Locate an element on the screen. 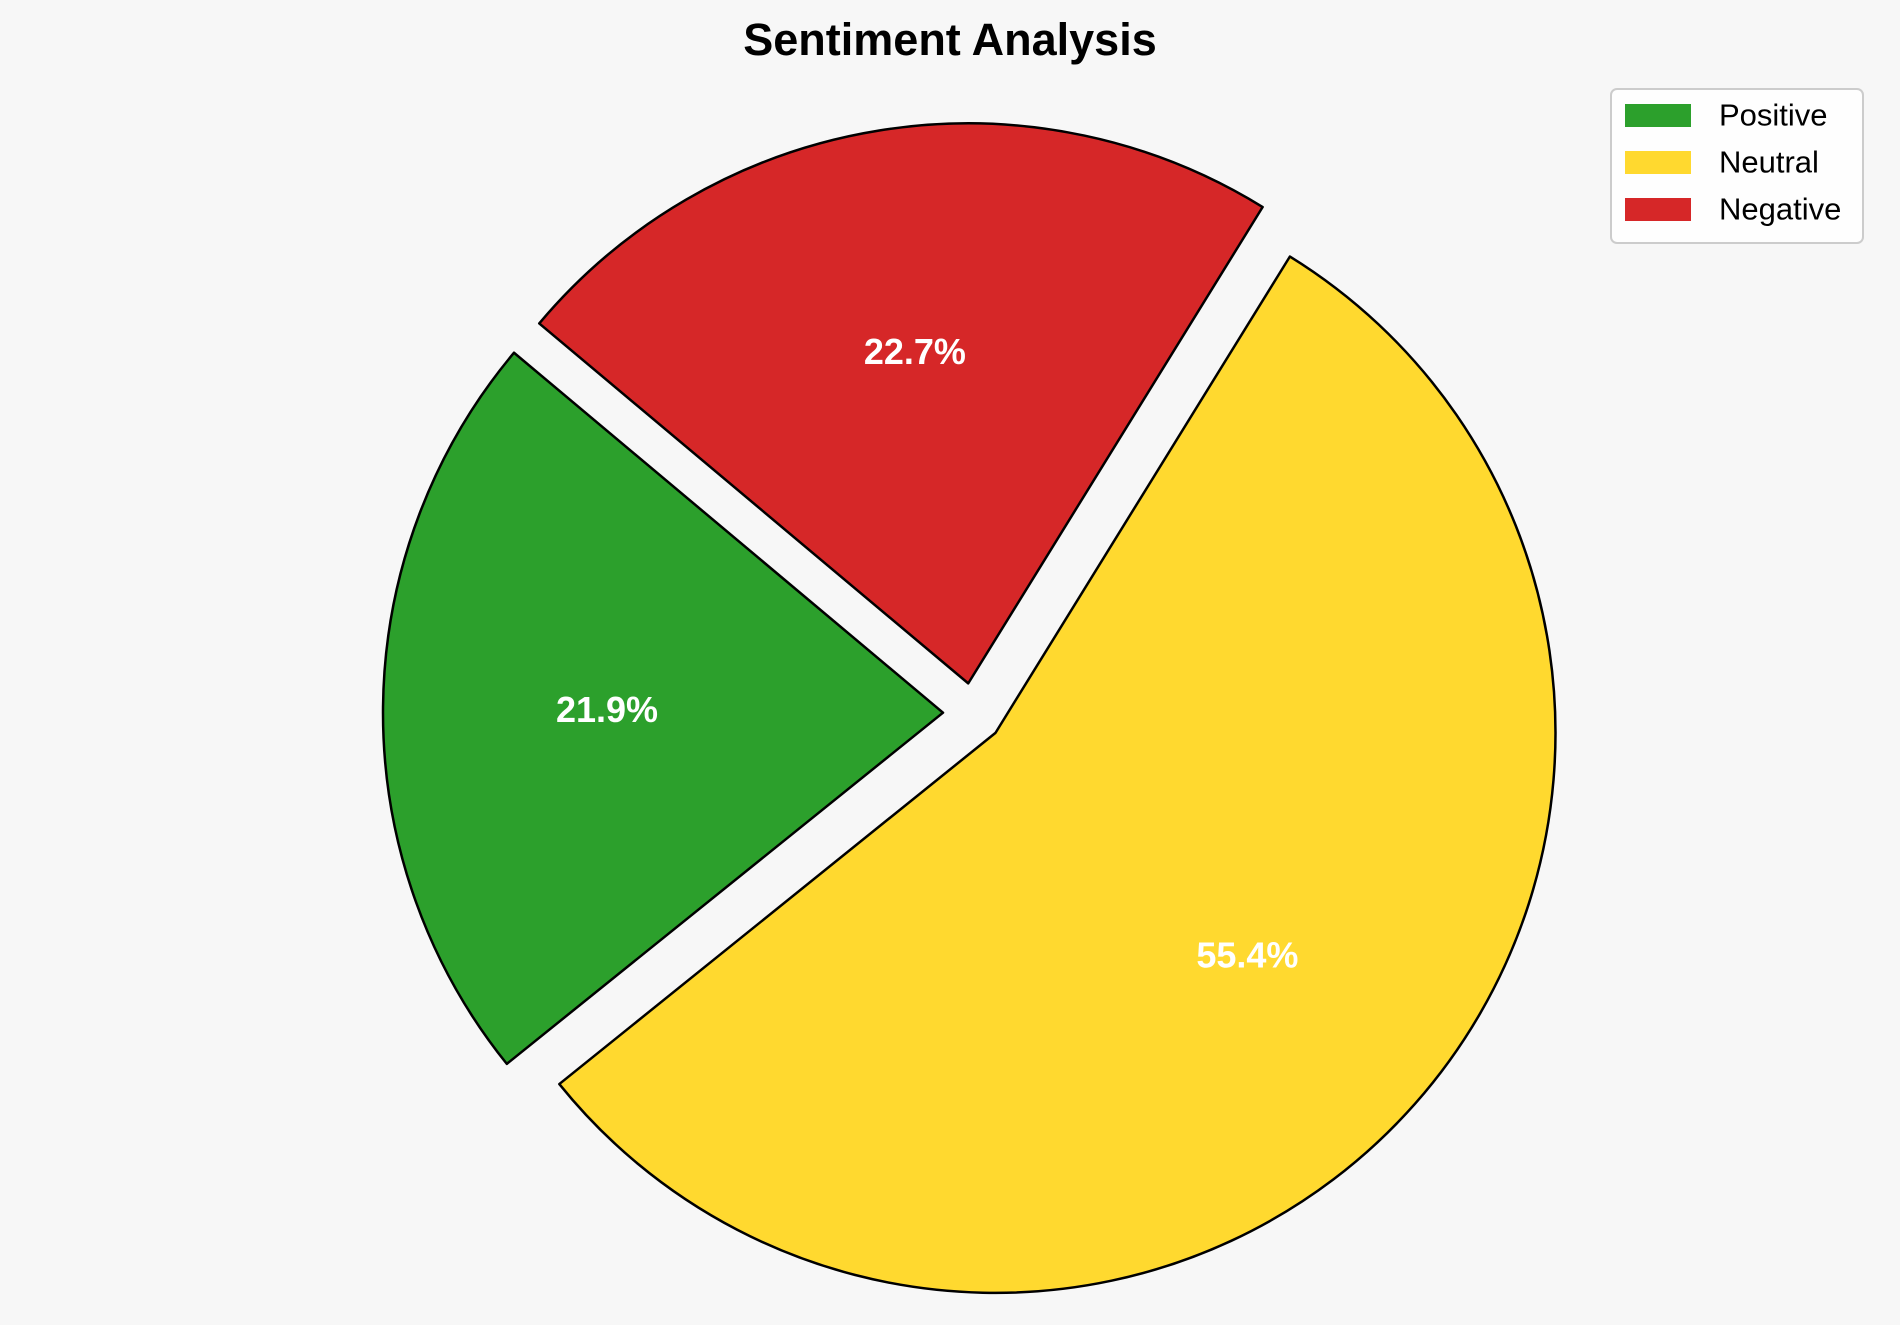  legend-label-positive: Positive is located at coordinates (1773, 115).